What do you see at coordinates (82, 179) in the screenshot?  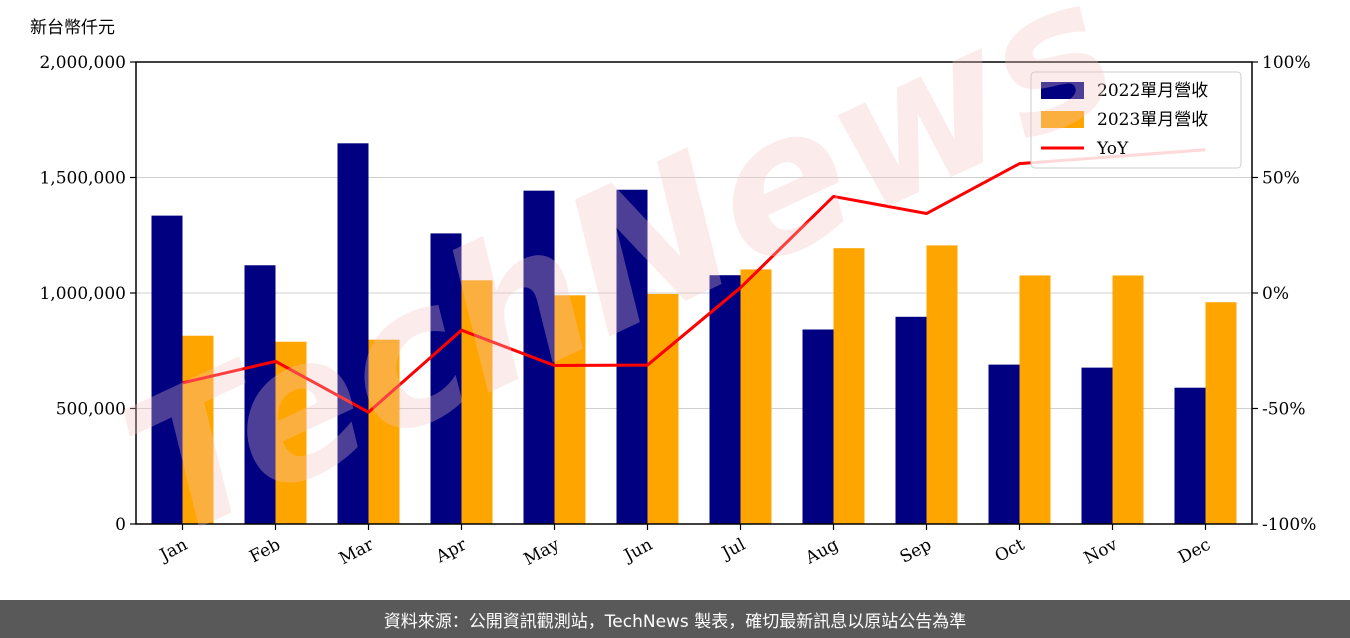 I see `y-left-tick-label: 1,500,000` at bounding box center [82, 179].